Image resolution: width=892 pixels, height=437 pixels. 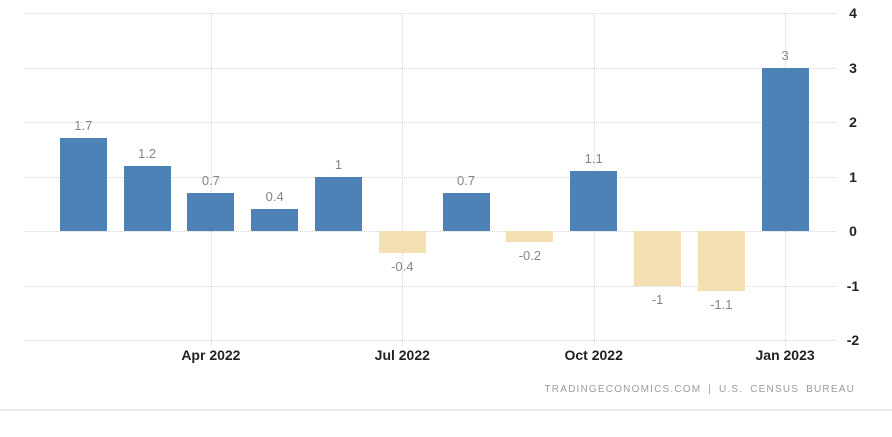 I want to click on bar-value-label: 1.2, so click(x=147, y=153).